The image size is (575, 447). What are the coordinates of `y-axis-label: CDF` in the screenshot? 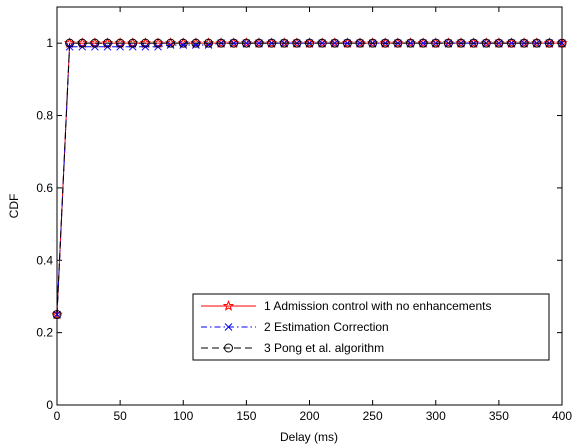 It's located at (14, 206).